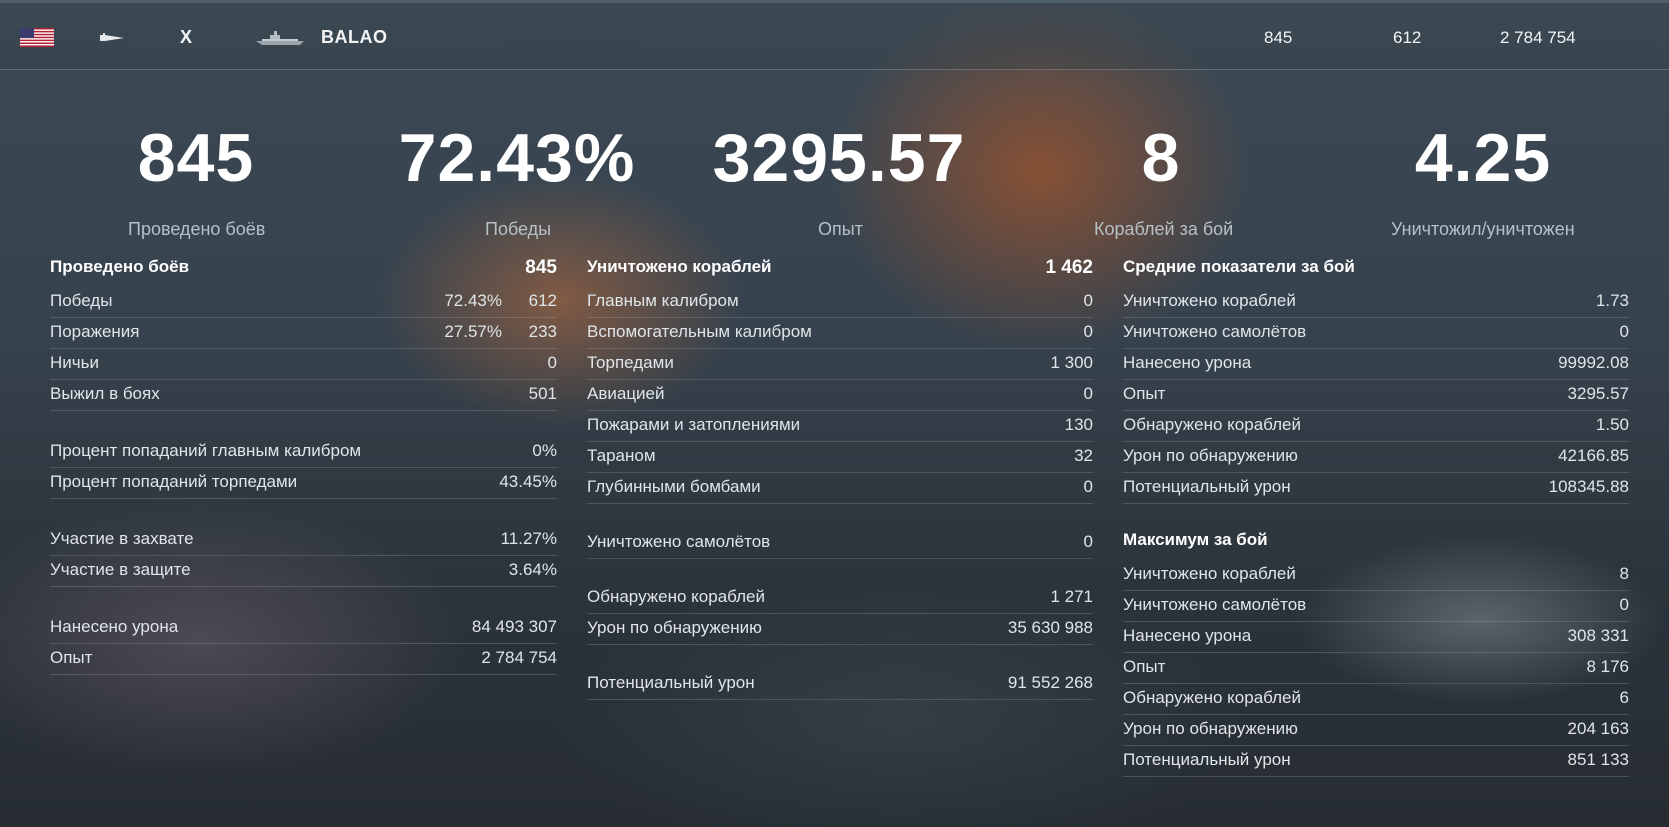 Image resolution: width=1669 pixels, height=827 pixels. Describe the element at coordinates (834, 1) in the screenshot. I see `top-border` at that location.